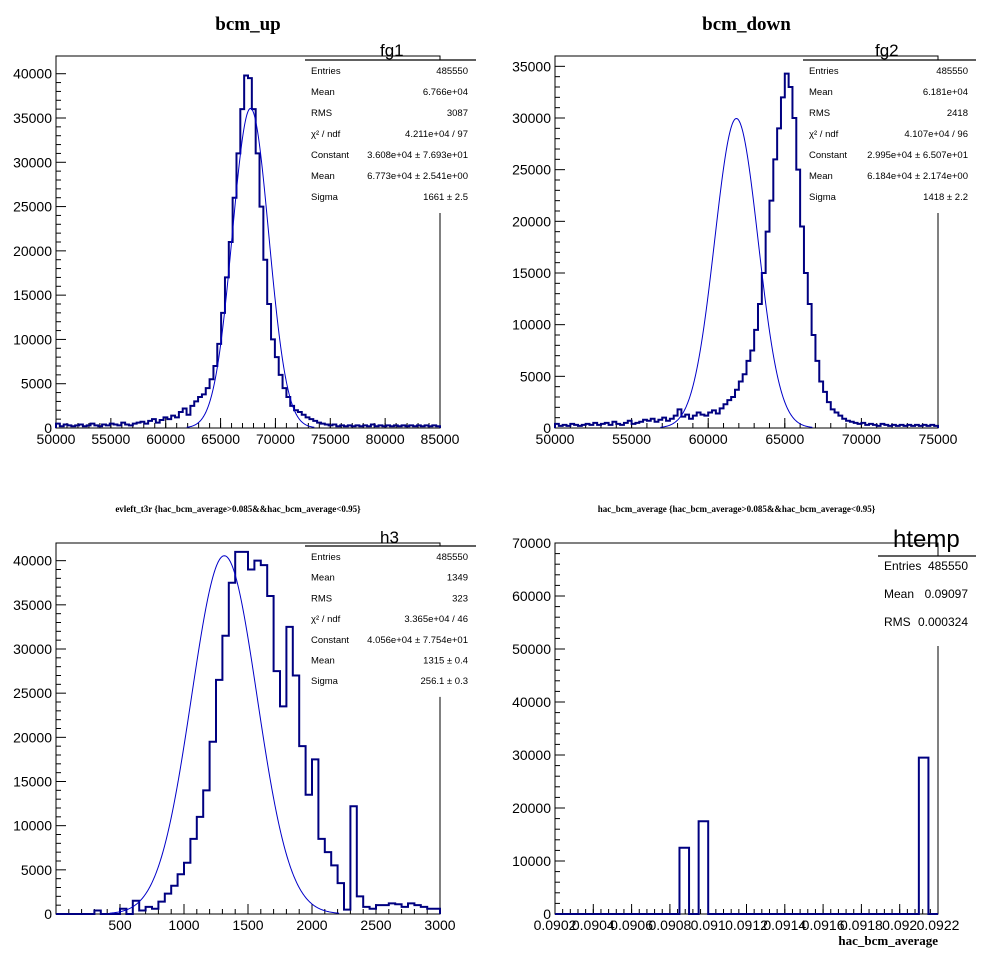  I want to click on stats-box-name: h3, so click(389, 537).